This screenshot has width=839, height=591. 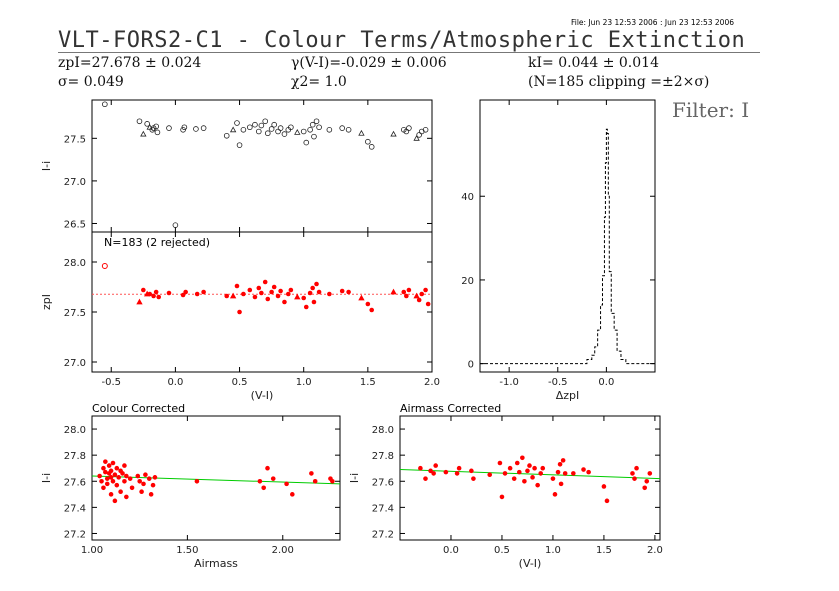 What do you see at coordinates (157, 242) in the screenshot?
I see `zp-annotation: N=183 (2 rejected)` at bounding box center [157, 242].